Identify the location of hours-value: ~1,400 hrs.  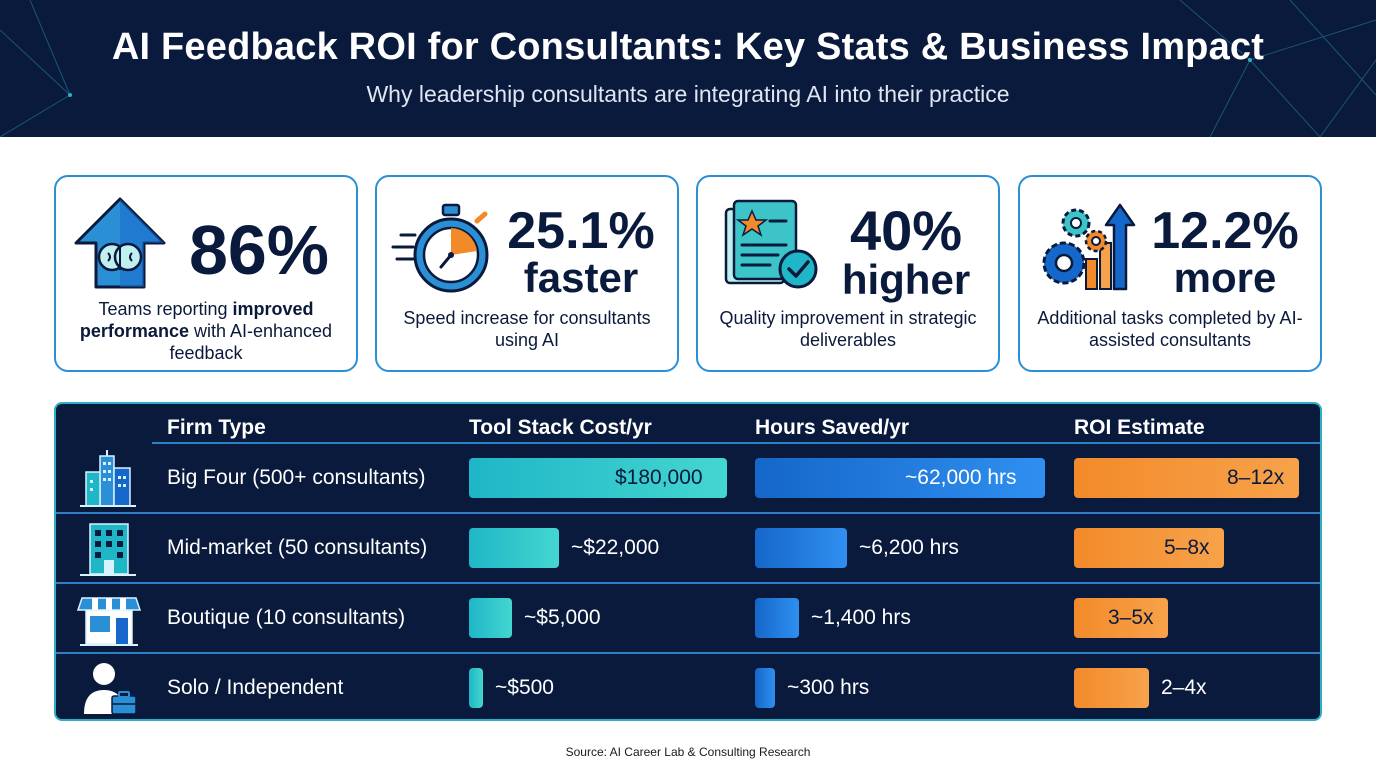
(861, 617).